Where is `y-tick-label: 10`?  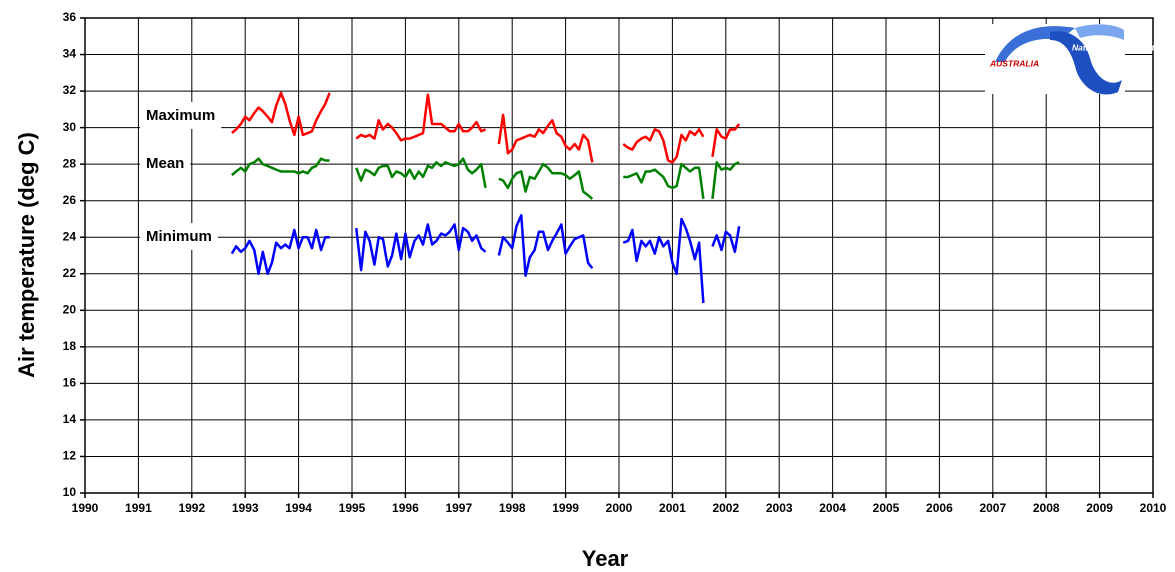
y-tick-label: 10 is located at coordinates (70, 492).